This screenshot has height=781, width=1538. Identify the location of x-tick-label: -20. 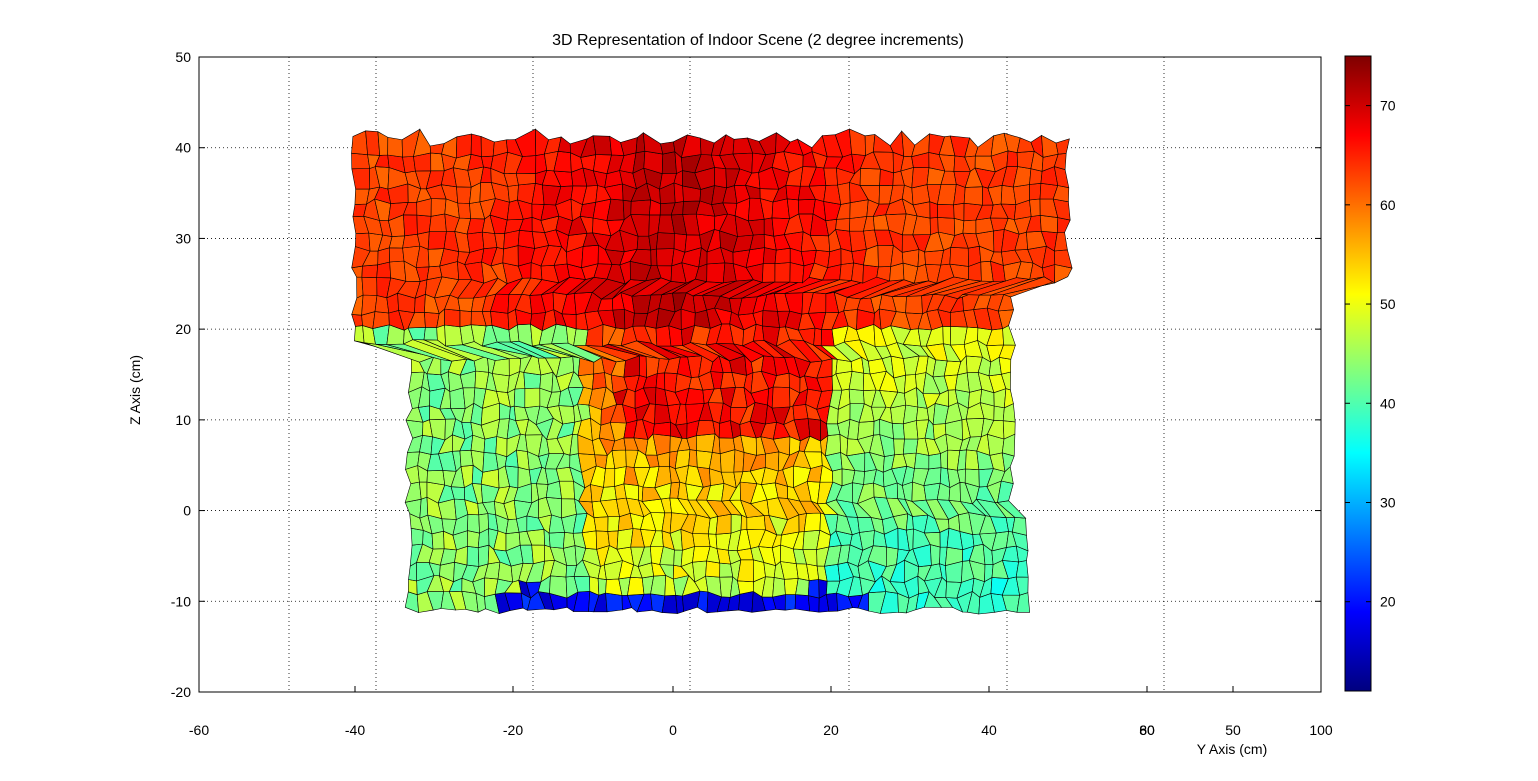
(513, 730).